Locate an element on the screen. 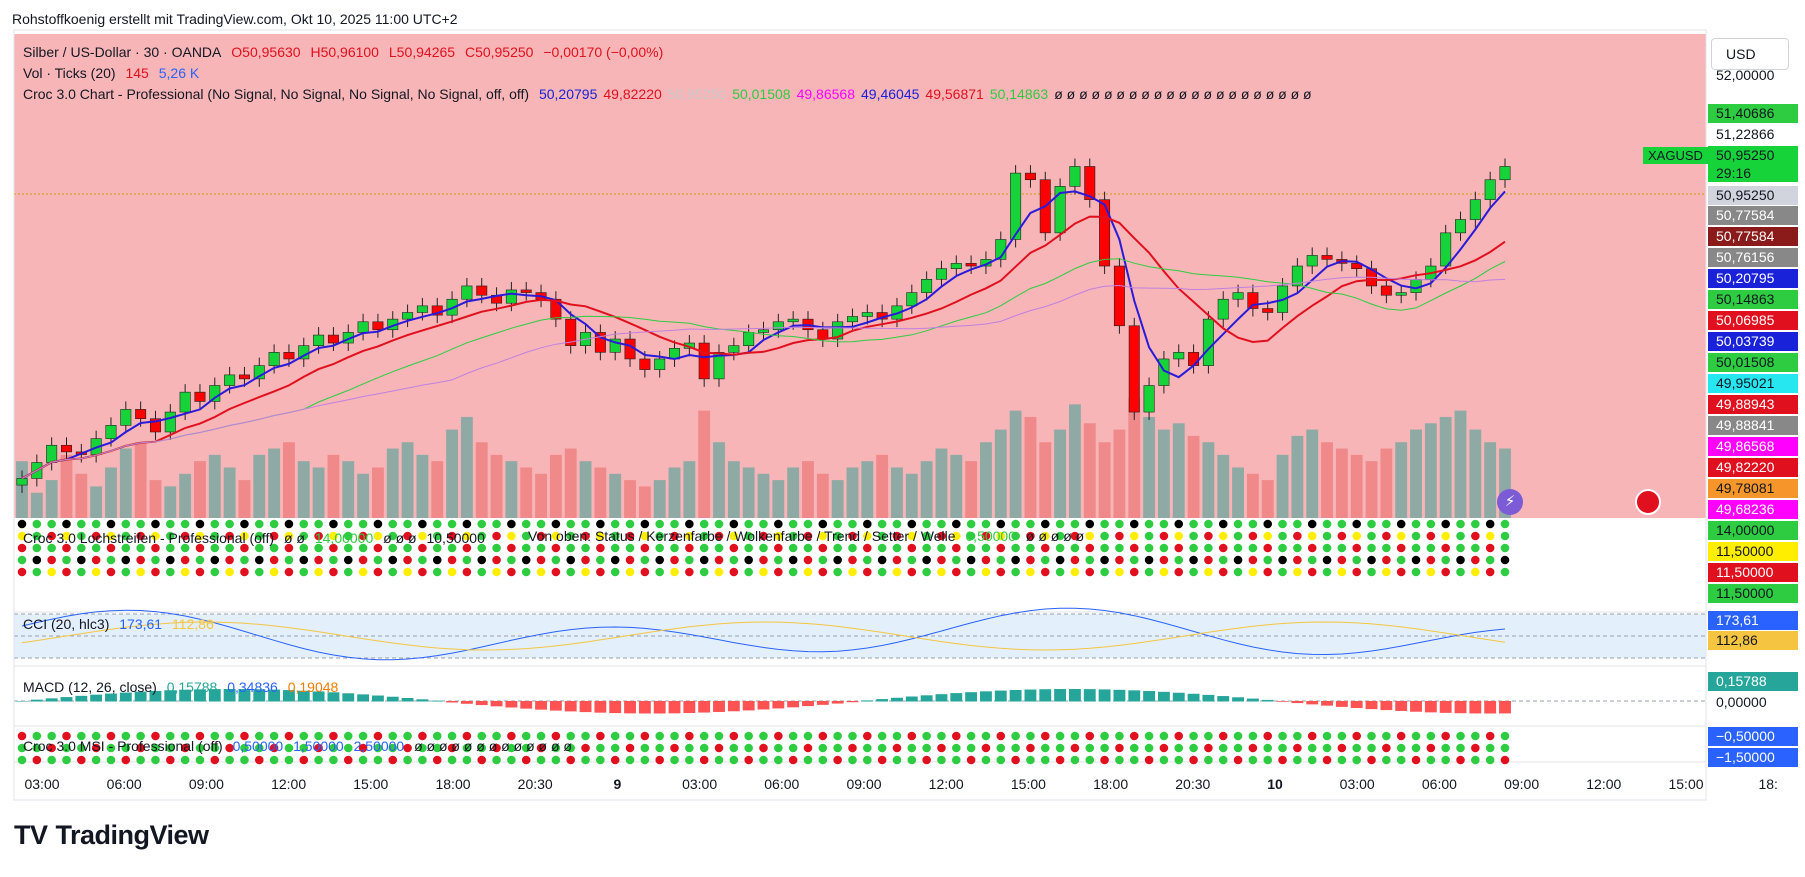 The width and height of the screenshot is (1805, 877). price-label: −1,50000 is located at coordinates (1753, 757).